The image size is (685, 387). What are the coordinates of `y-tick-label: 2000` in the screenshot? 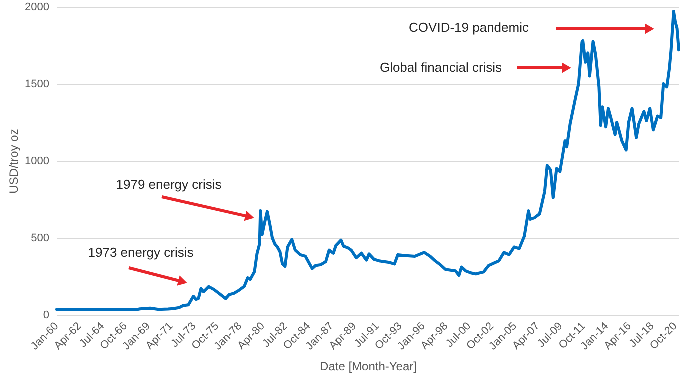 It's located at (37, 8).